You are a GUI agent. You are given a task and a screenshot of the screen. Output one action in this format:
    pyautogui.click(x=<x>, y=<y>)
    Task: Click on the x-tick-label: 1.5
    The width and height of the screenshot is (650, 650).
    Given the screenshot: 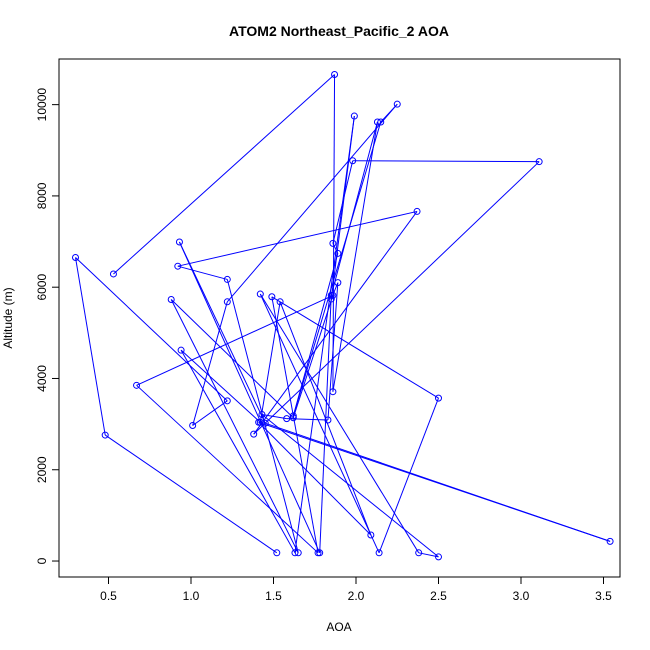 What is the action you would take?
    pyautogui.click(x=273, y=596)
    